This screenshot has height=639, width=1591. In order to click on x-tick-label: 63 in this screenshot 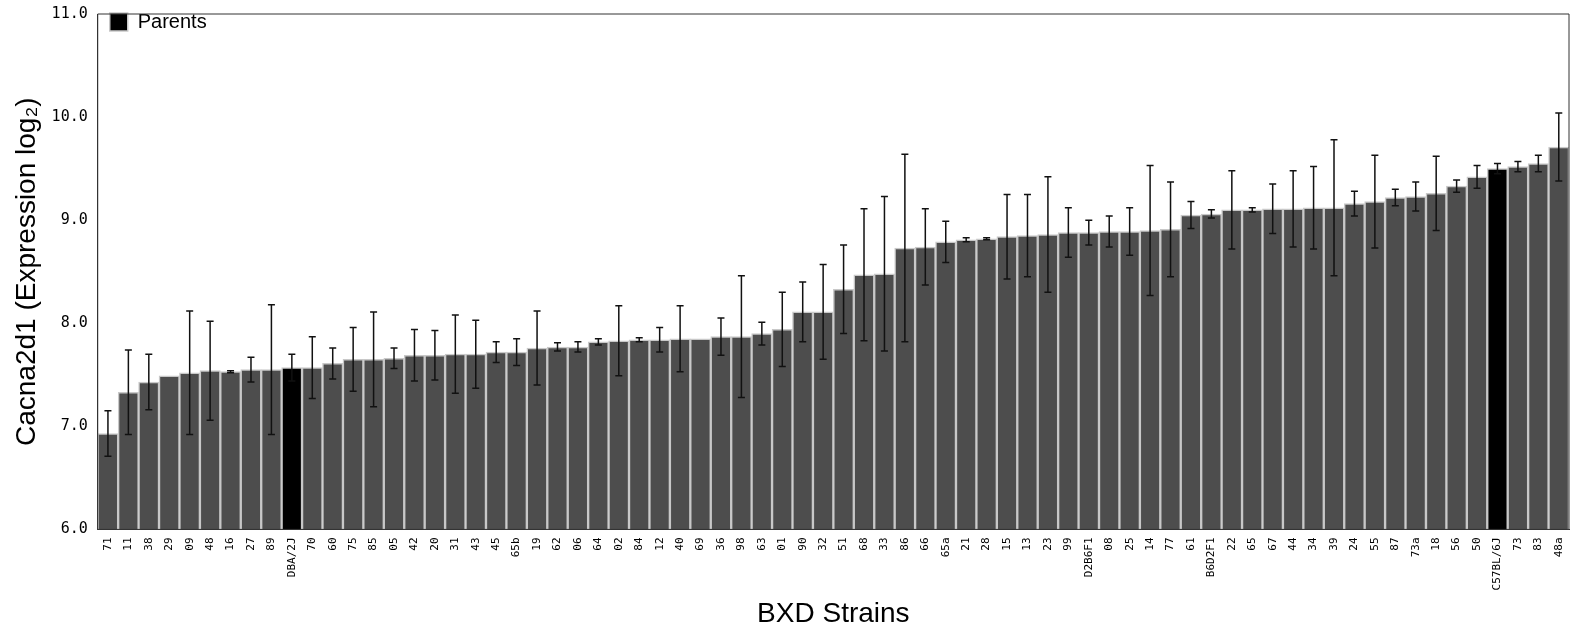, I will do `click(761, 544)`.